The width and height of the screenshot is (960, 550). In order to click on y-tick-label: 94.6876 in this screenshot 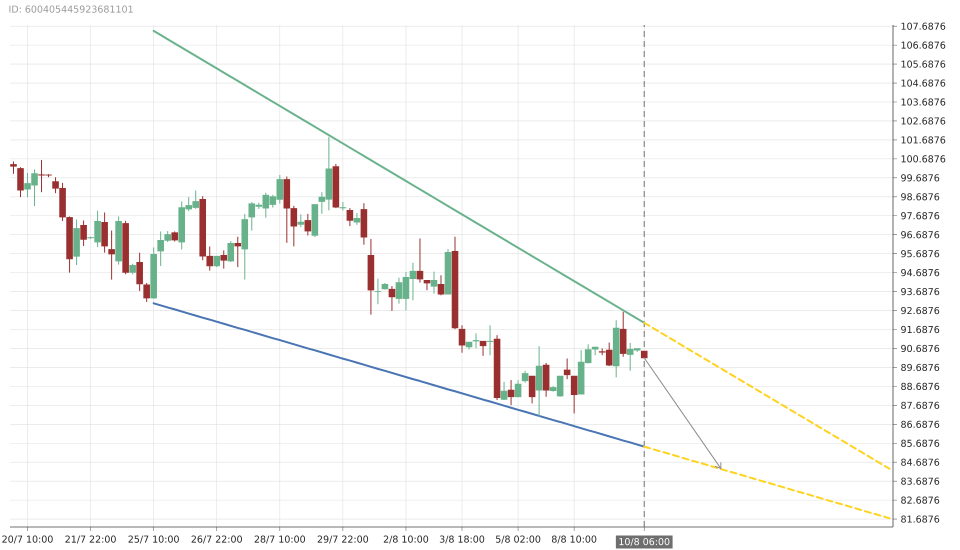, I will do `click(920, 272)`.